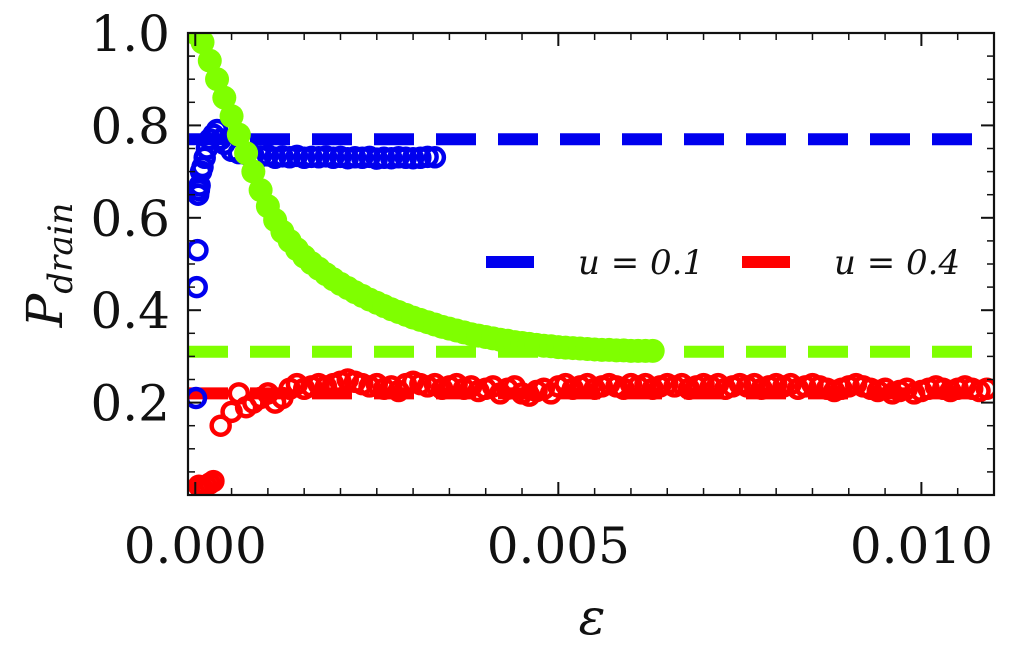  Describe the element at coordinates (723, 263) in the screenshot. I see `legend: u = 0.1 u = 0.4` at that location.